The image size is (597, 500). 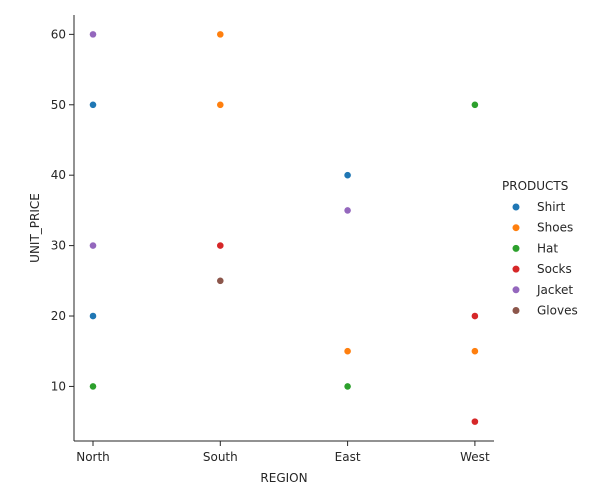 I want to click on legend-marker-hat, so click(x=516, y=248).